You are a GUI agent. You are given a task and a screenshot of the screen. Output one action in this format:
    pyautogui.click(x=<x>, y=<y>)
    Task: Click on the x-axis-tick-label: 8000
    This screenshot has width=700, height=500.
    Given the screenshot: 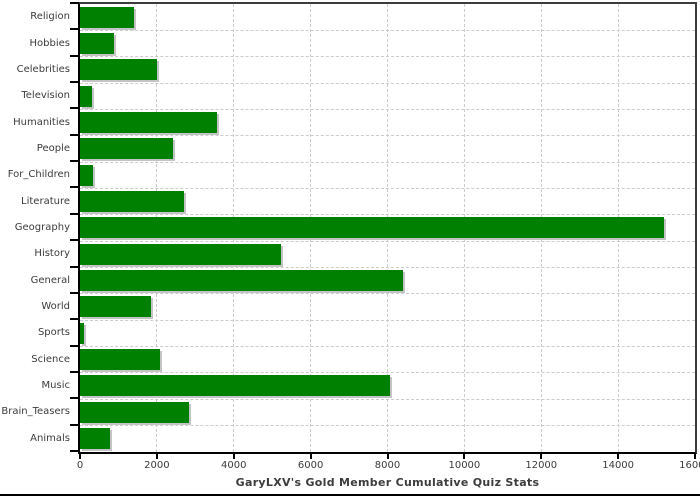 What is the action you would take?
    pyautogui.click(x=387, y=465)
    